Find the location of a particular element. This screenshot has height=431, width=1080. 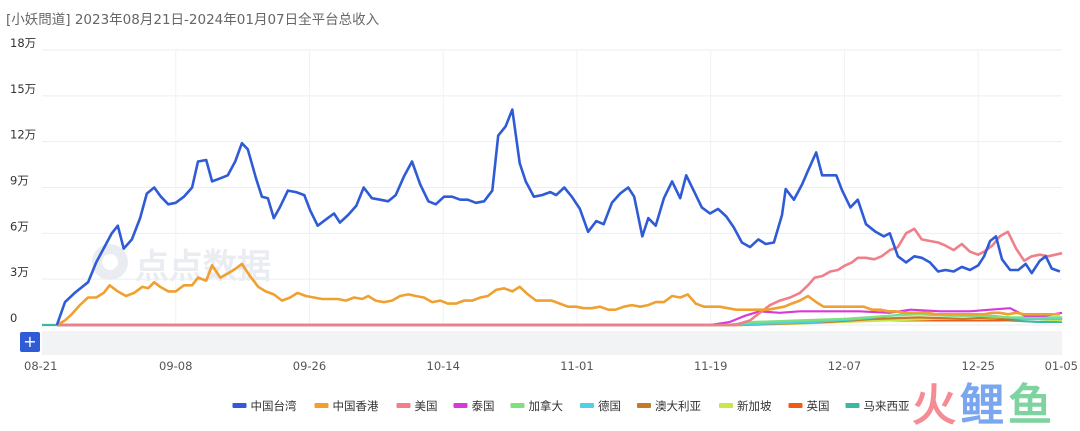

legend-item: 德国 is located at coordinates (600, 406).